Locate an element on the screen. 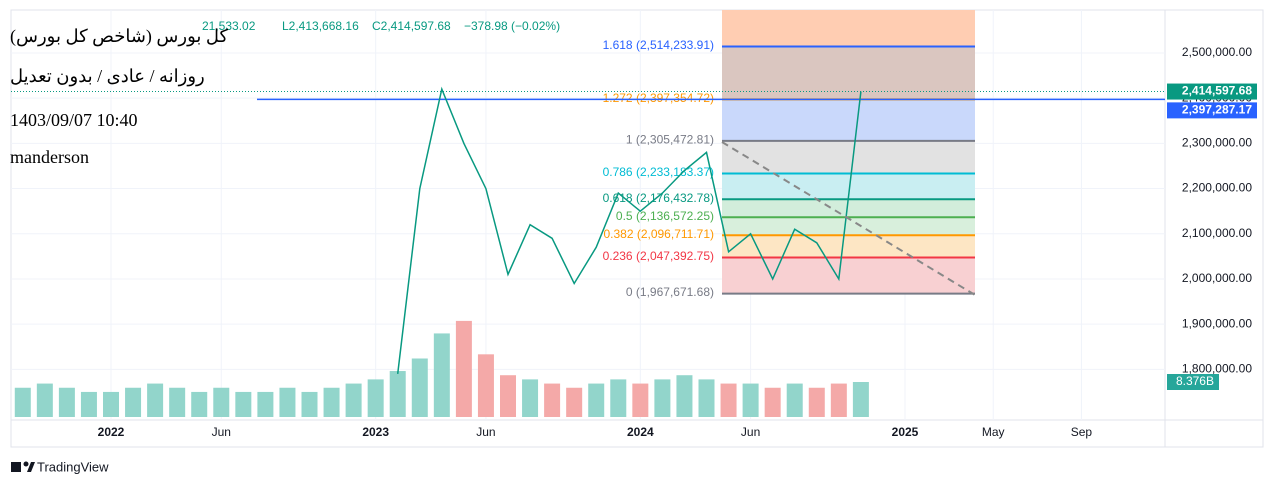 This screenshot has height=487, width=1273. y-tick-label: 2,000,000.00 is located at coordinates (1217, 278).